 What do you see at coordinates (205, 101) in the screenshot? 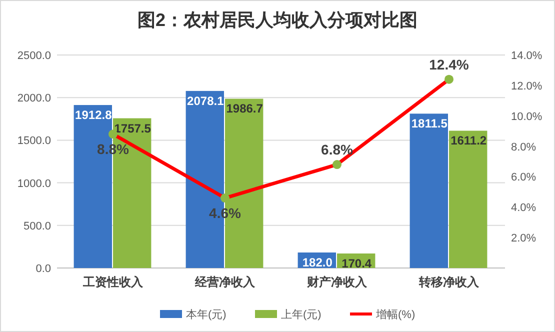
I see `data-label: 2078.1` at bounding box center [205, 101].